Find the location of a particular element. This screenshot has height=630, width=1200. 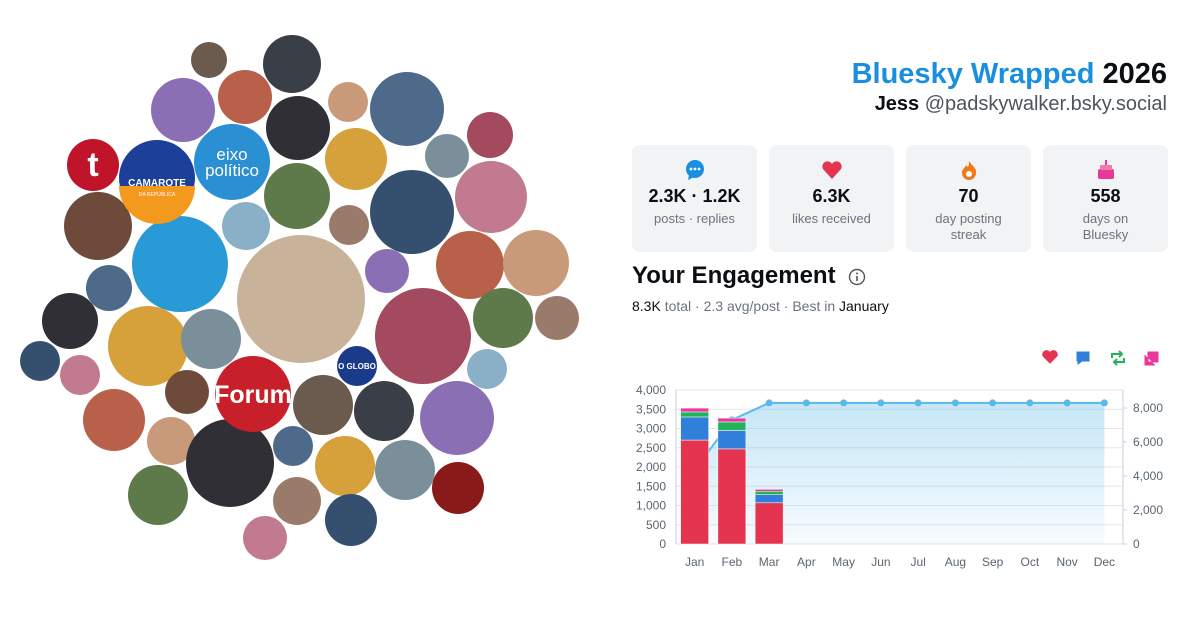

stat-card: 6.3K likes received is located at coordinates (831, 198).